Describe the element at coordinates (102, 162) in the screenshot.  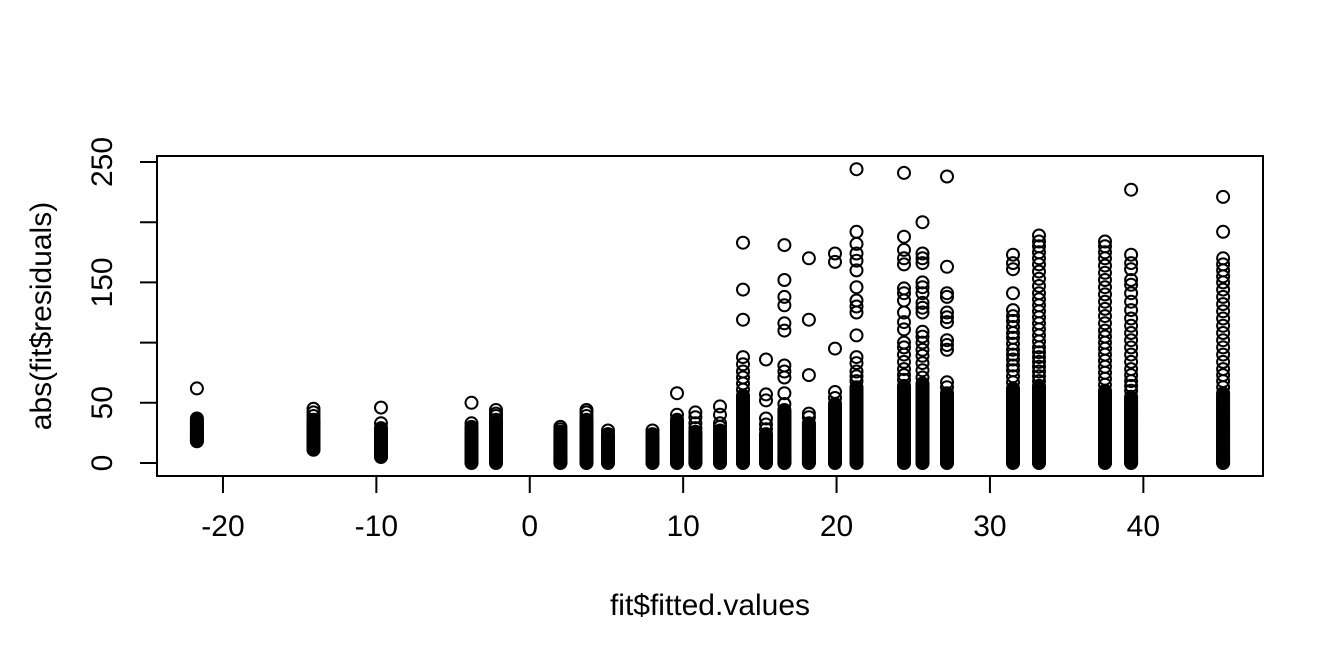
I see `y-tick-label: 250` at that location.